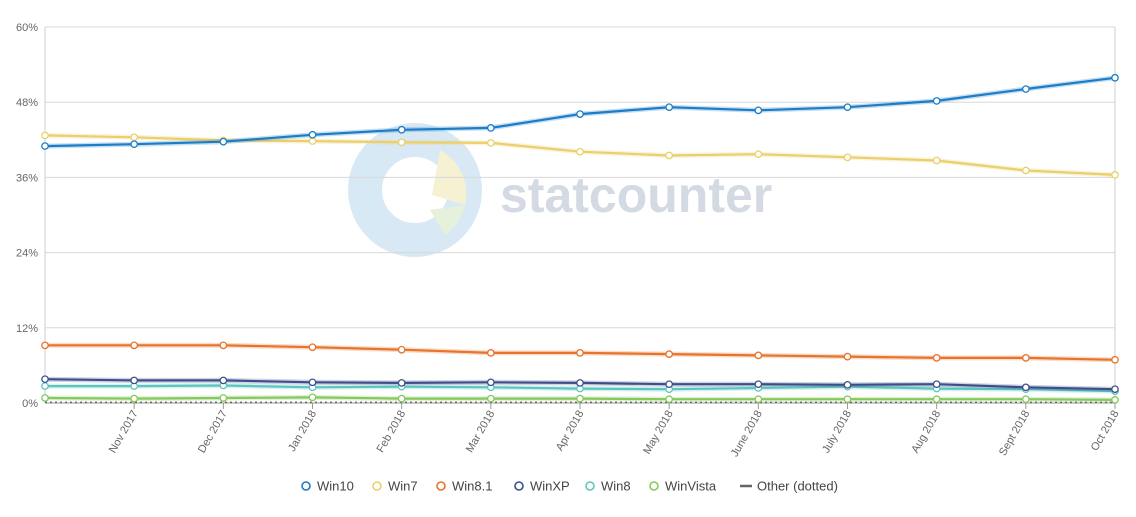  I want to click on x-tick-label: Feb 2018, so click(392, 432).